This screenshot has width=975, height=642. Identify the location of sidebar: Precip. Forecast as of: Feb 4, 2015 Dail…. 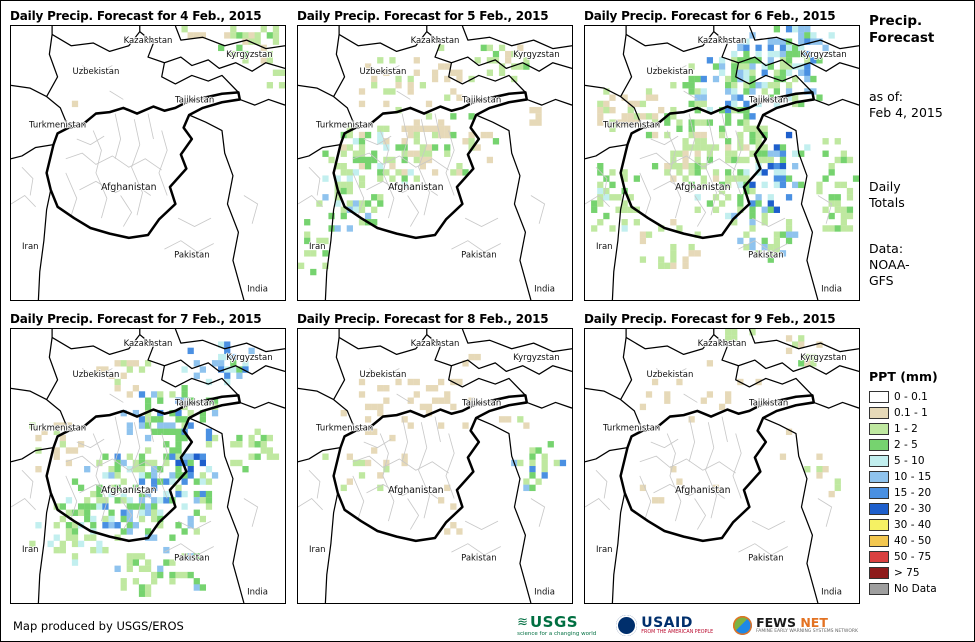
(919, 306).